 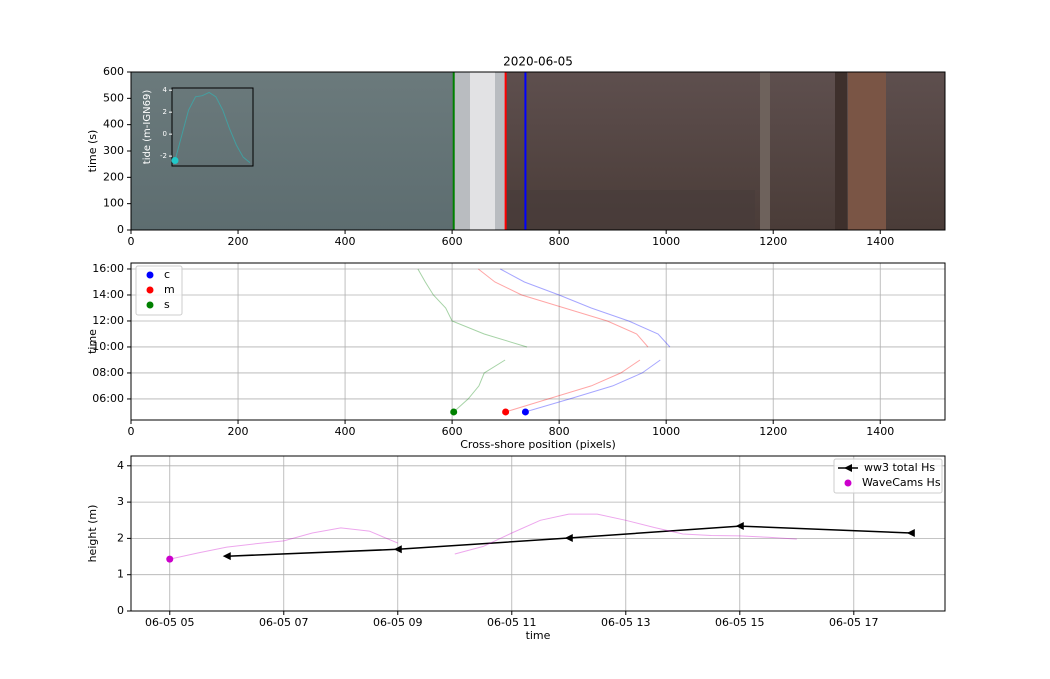 What do you see at coordinates (113, 176) in the screenshot?
I see `y-tick-label: 200` at bounding box center [113, 176].